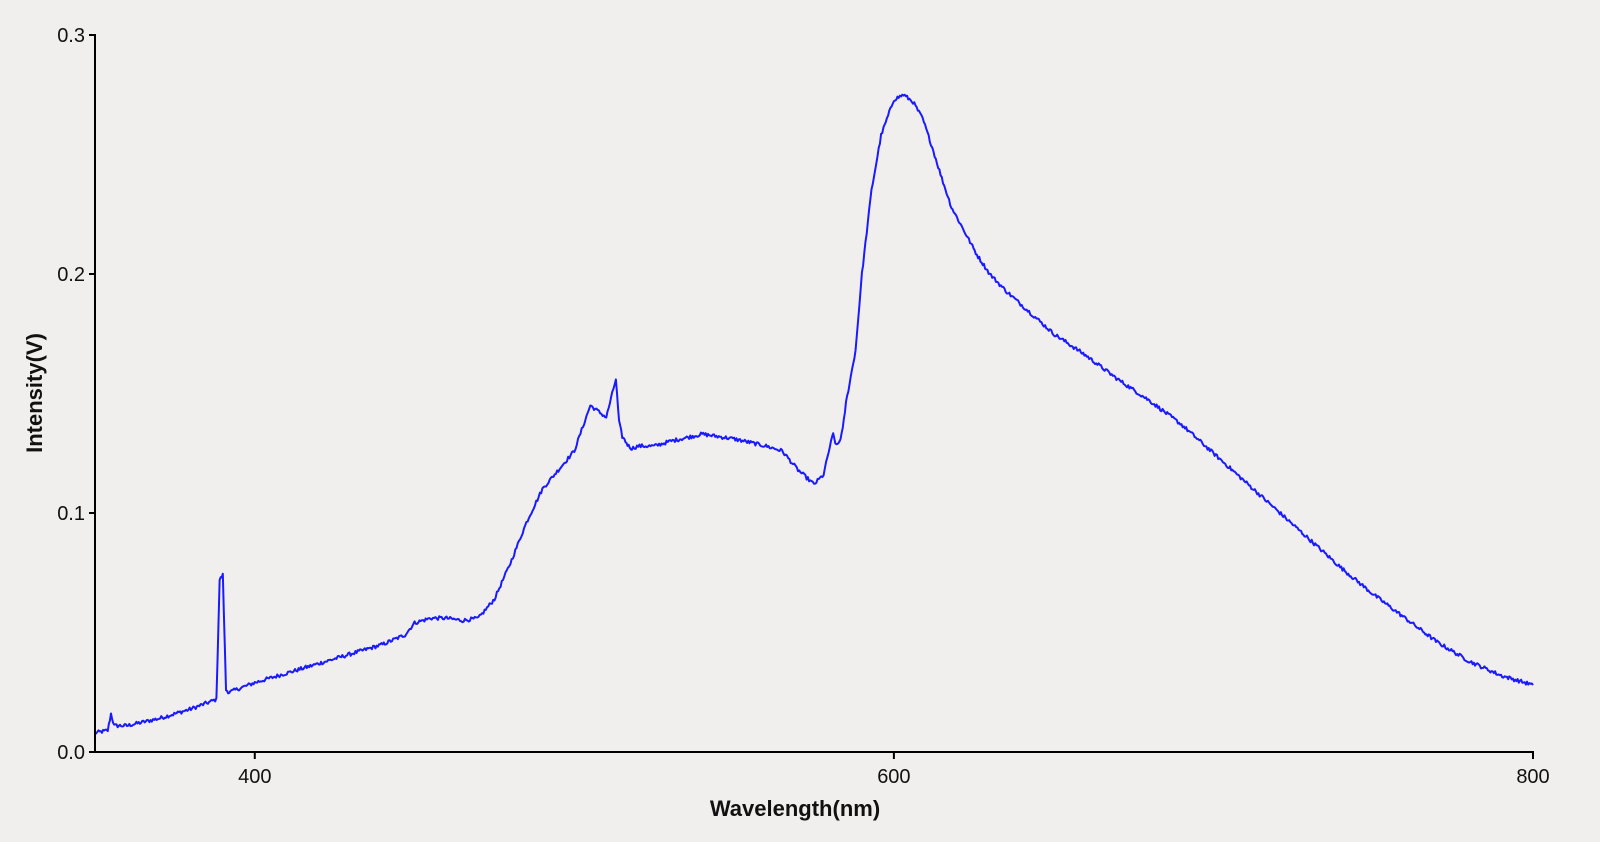 This screenshot has height=842, width=1600. Describe the element at coordinates (1532, 777) in the screenshot. I see `x-tick-label: 800` at that location.